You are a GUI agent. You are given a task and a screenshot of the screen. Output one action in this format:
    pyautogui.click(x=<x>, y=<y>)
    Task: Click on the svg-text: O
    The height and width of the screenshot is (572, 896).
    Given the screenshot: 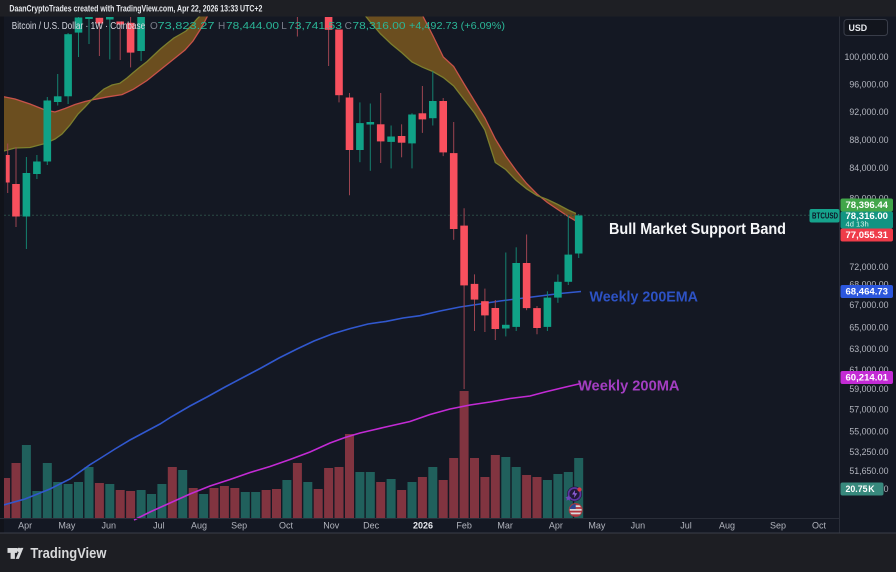 What is the action you would take?
    pyautogui.click(x=154, y=26)
    